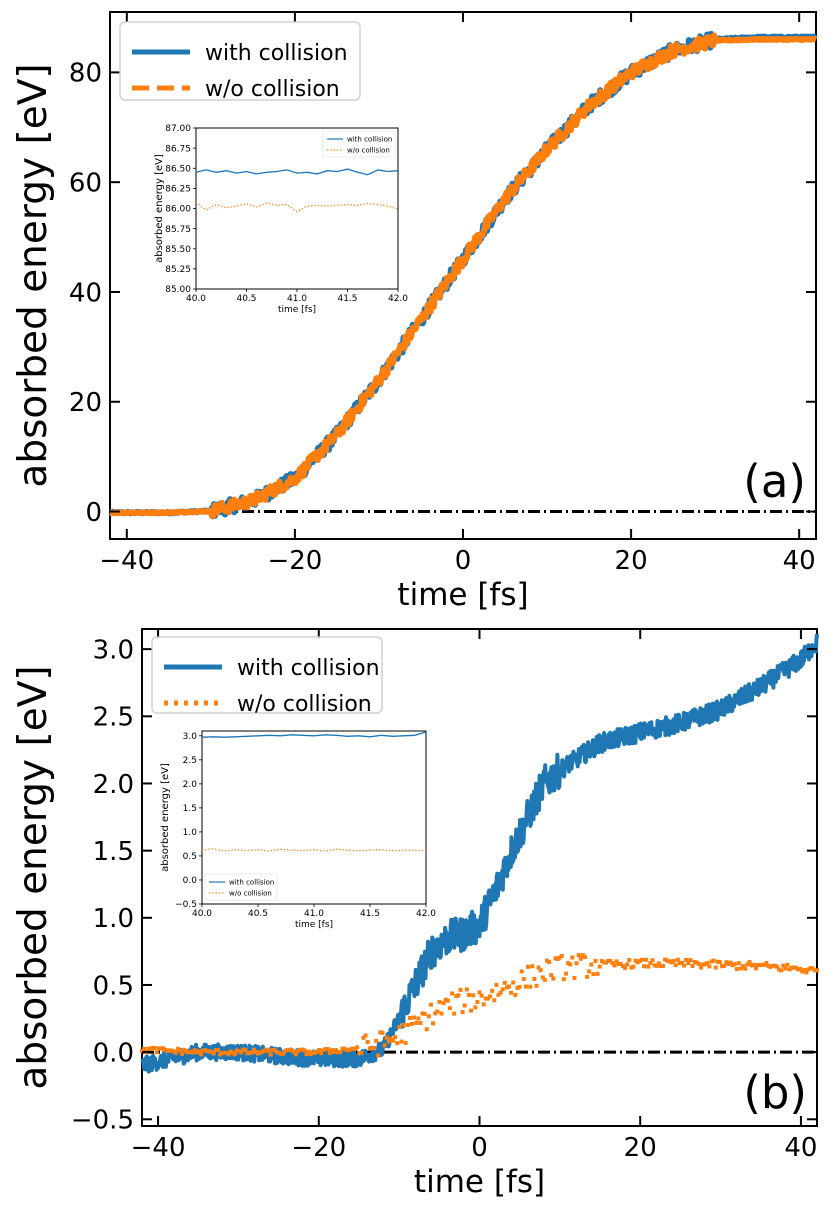  Describe the element at coordinates (426, 914) in the screenshot. I see `panel-b-inset-x-tick-label: 42.0` at that location.